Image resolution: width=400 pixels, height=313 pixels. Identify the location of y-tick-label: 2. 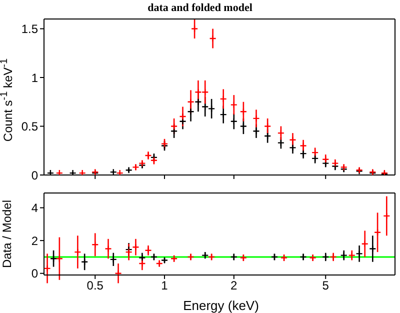
(34, 241).